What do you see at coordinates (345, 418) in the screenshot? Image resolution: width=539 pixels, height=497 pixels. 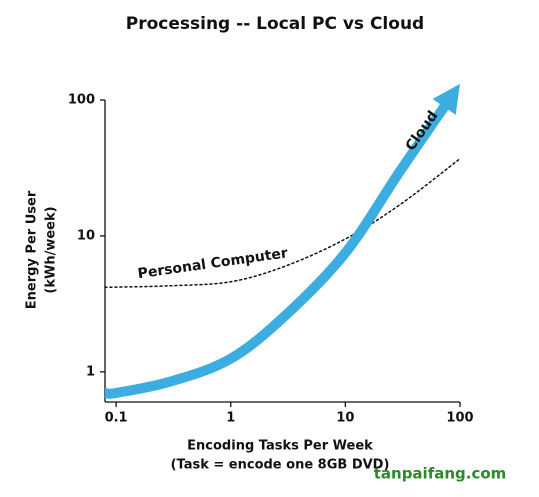 I see `x-tick-label: 10` at bounding box center [345, 418].